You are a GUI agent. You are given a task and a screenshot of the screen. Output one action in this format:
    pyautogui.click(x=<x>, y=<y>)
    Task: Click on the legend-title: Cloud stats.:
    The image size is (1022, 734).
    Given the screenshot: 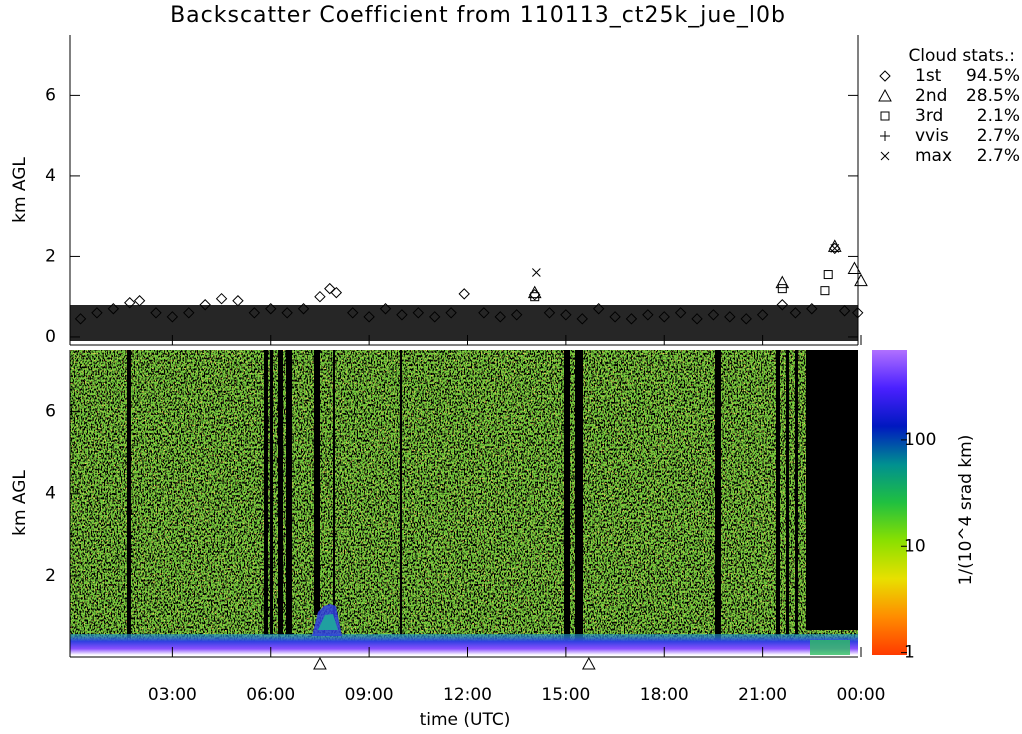 What is the action you would take?
    pyautogui.click(x=961, y=56)
    